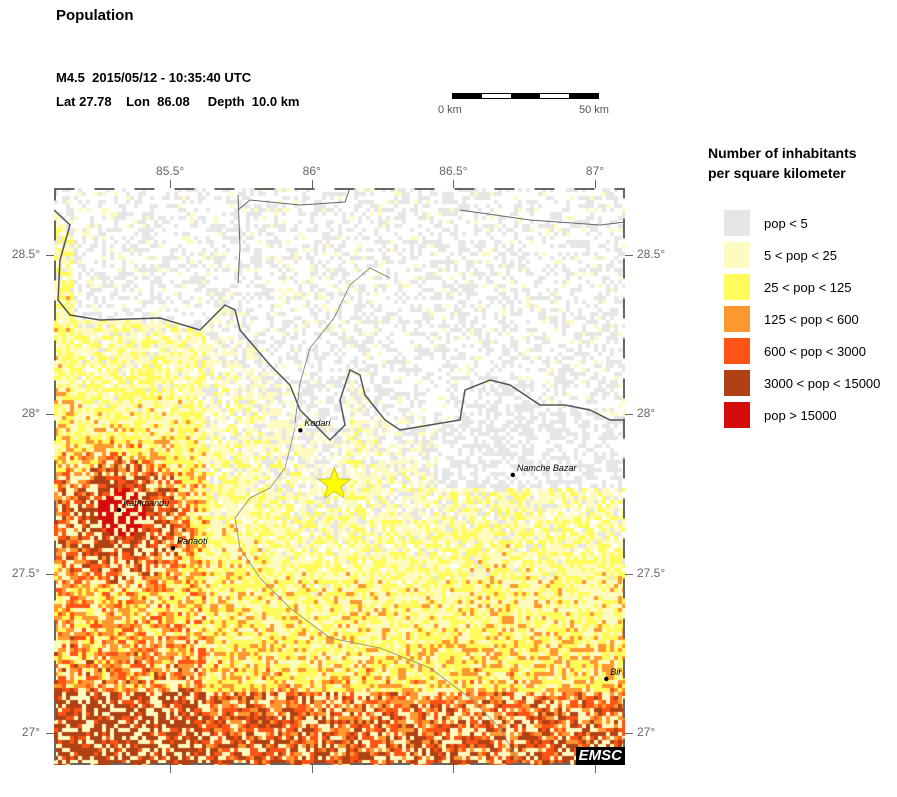 The image size is (897, 797). Describe the element at coordinates (317, 423) in the screenshot. I see `city-label: Kodari` at that location.